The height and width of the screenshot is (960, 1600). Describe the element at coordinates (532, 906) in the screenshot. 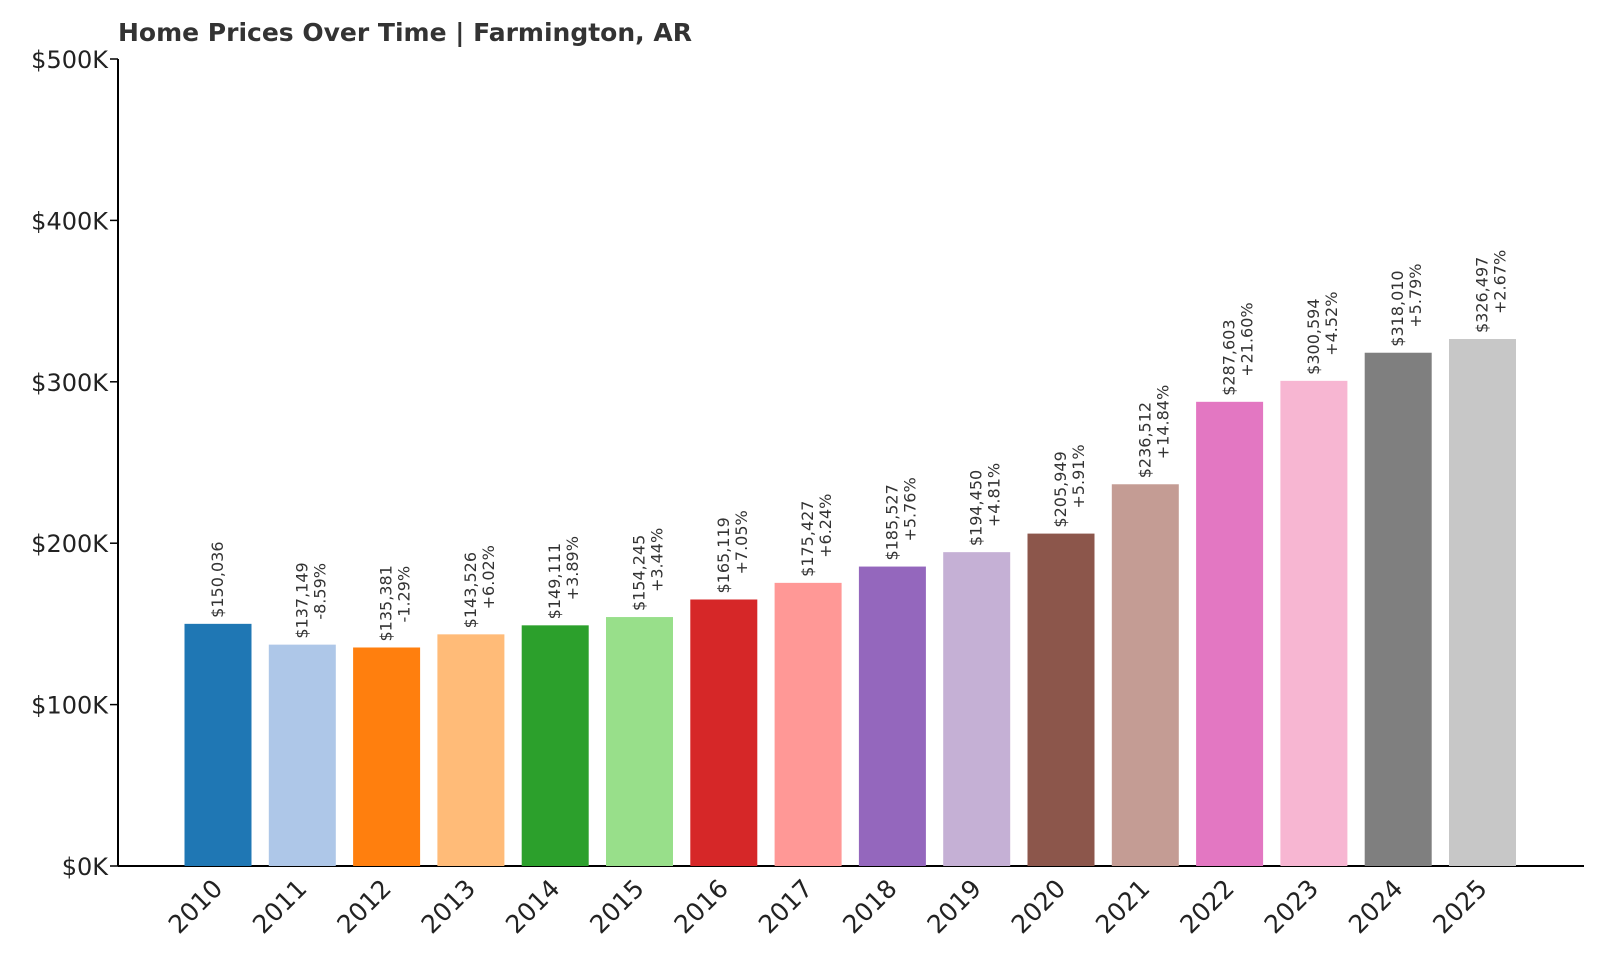

I see `x-tick-label: 2014` at that location.